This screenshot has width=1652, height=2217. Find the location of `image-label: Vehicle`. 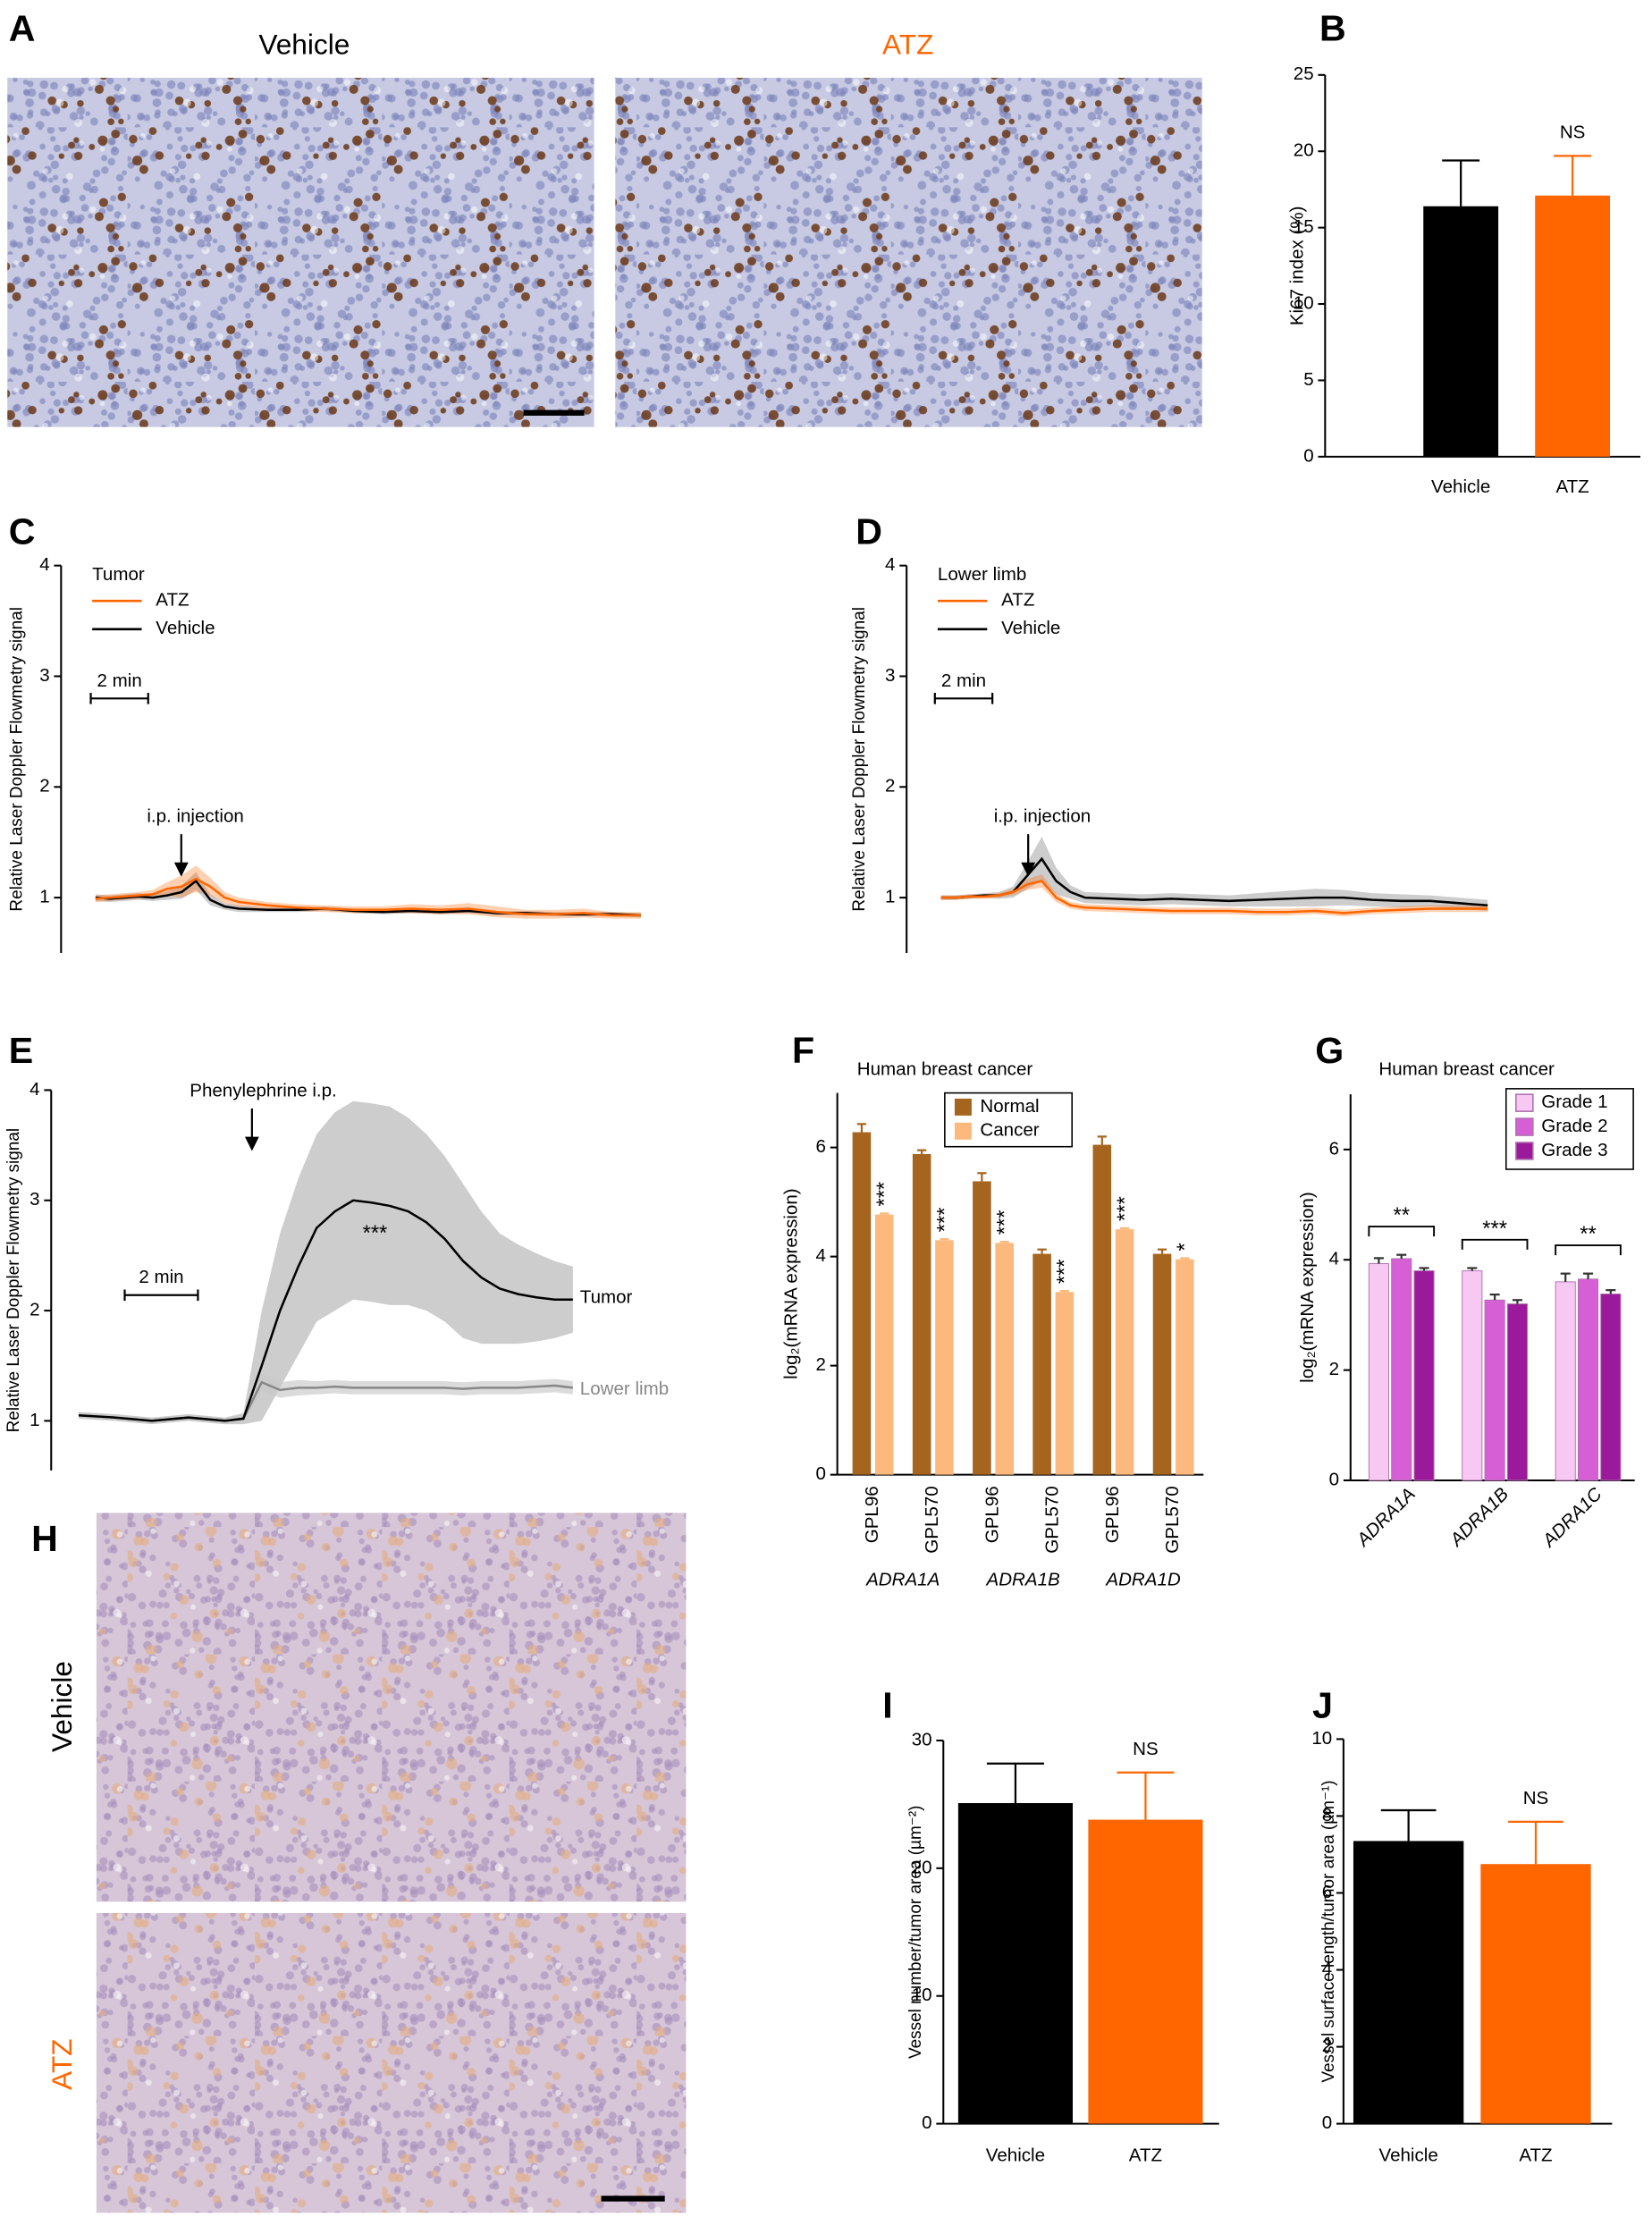

image-label: Vehicle is located at coordinates (62, 1706).